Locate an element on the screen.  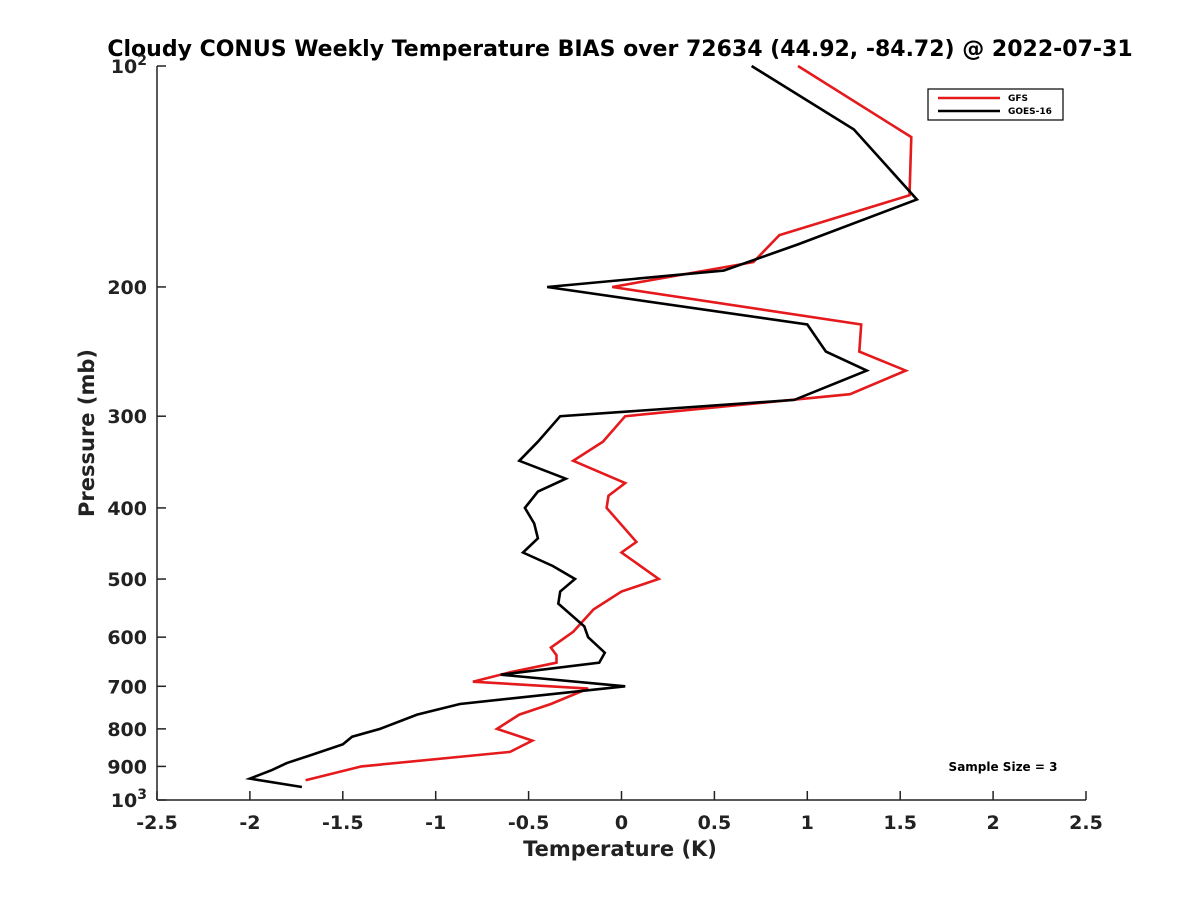
y-axis: 10² 200 300 400 500 600 700 800 900 10³ is located at coordinates (136, 432).